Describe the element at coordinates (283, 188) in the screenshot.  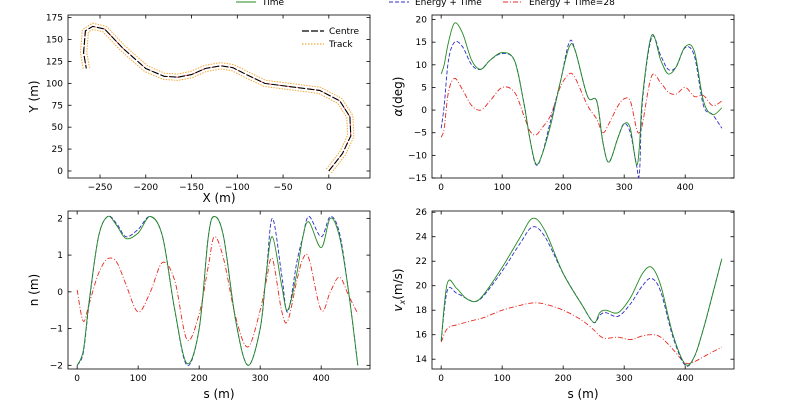
I see `x-tick-label: −50` at that location.